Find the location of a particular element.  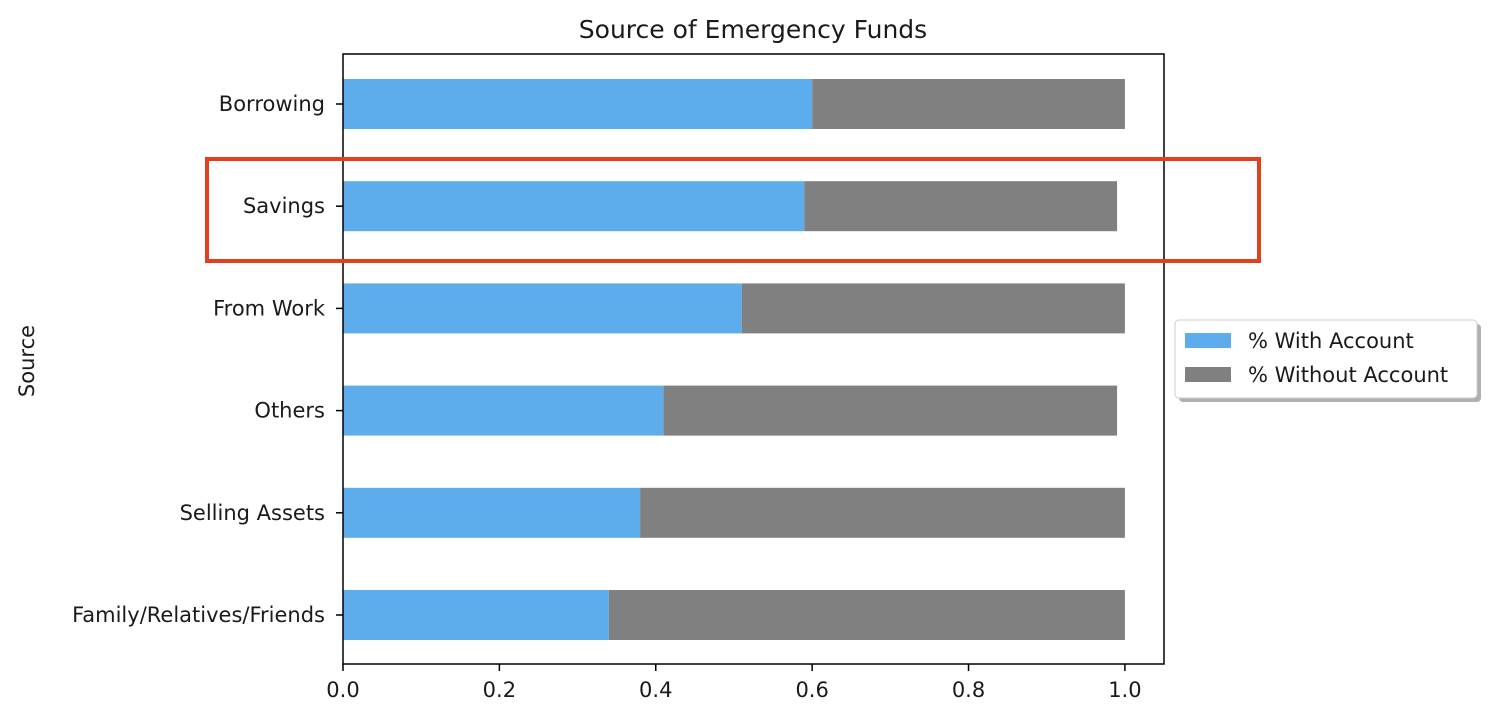

bar-savings-without-account is located at coordinates (961, 206).